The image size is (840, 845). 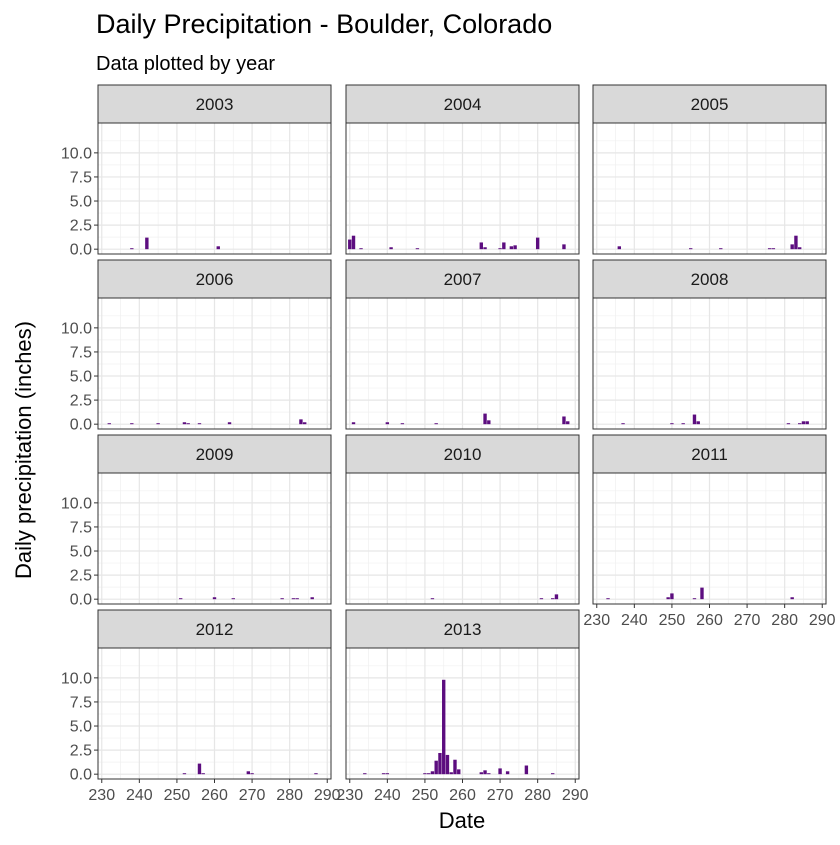 What do you see at coordinates (349, 795) in the screenshot?
I see `x-tick-label: 230` at bounding box center [349, 795].